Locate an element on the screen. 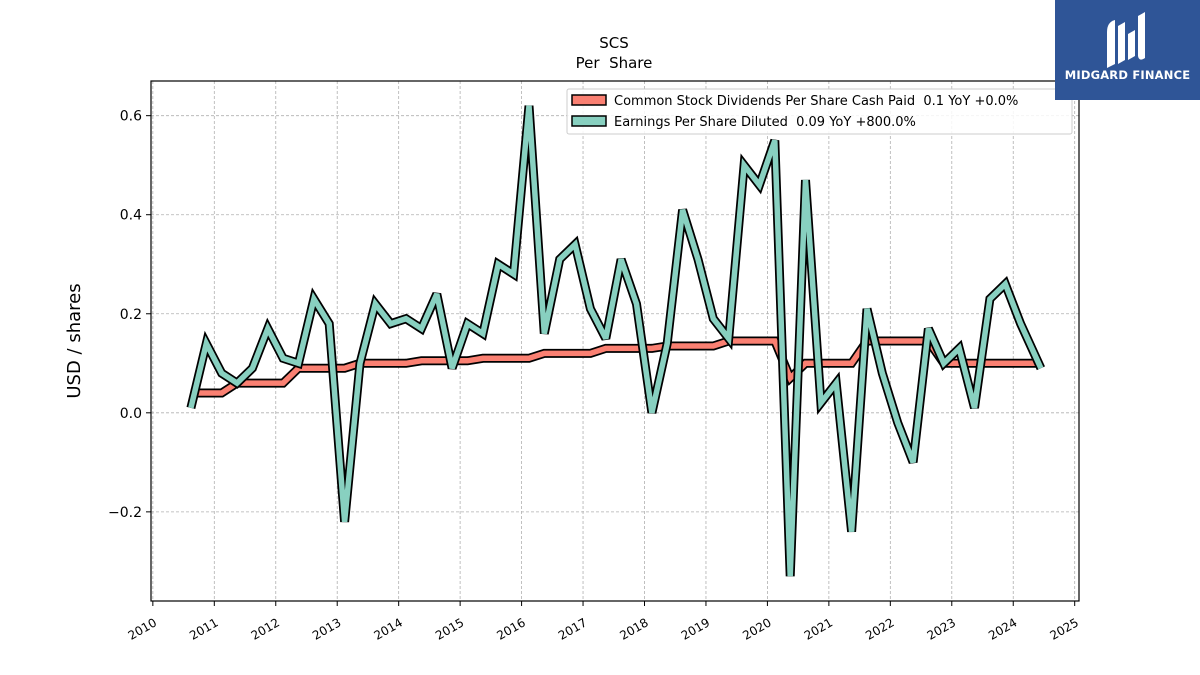 The width and height of the screenshot is (1200, 675). y-axis-label: USD / shares is located at coordinates (74, 340).